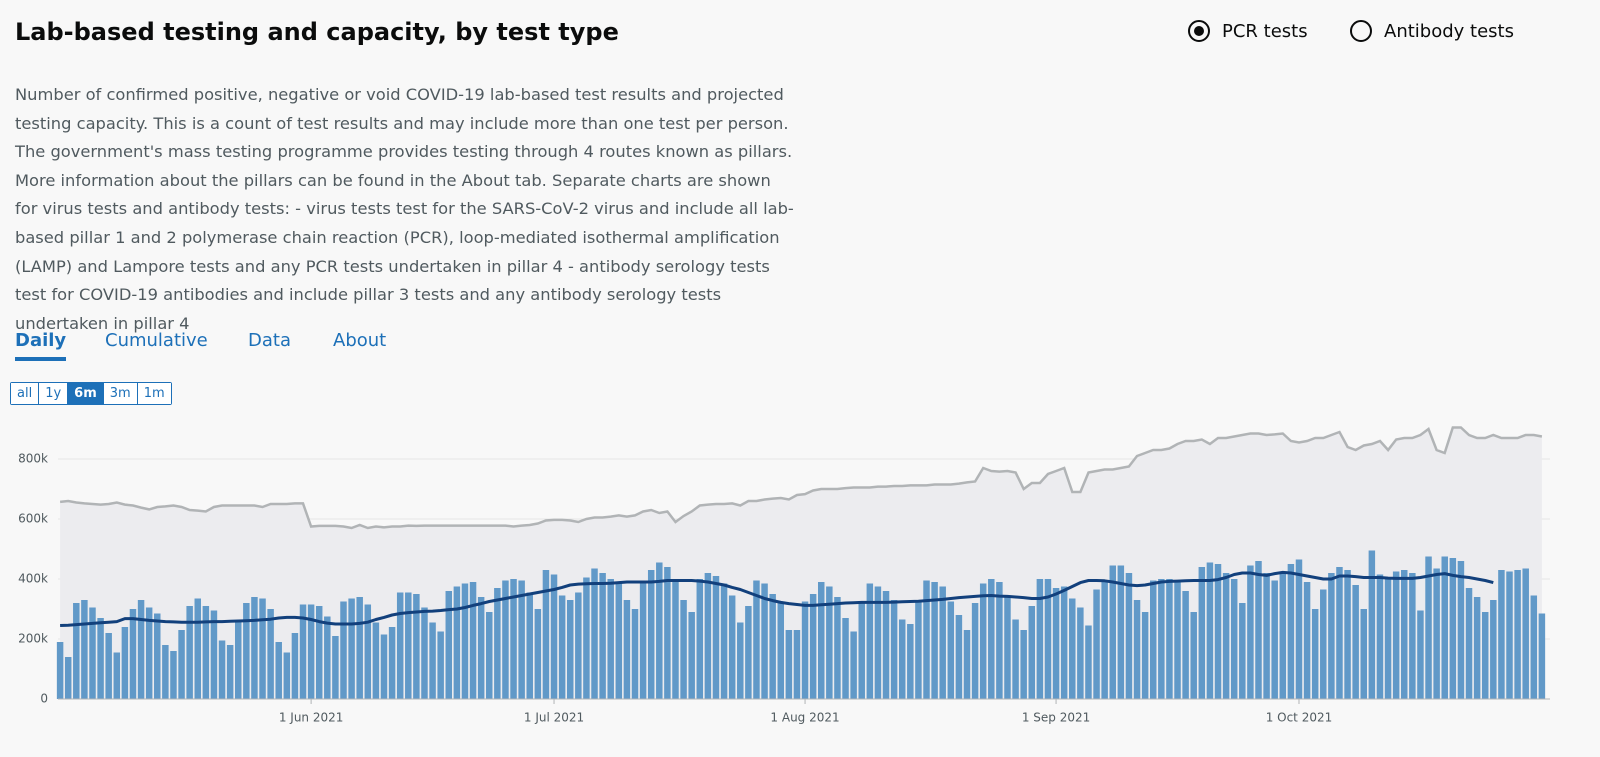  I want to click on range-button: 6m, so click(85, 393).